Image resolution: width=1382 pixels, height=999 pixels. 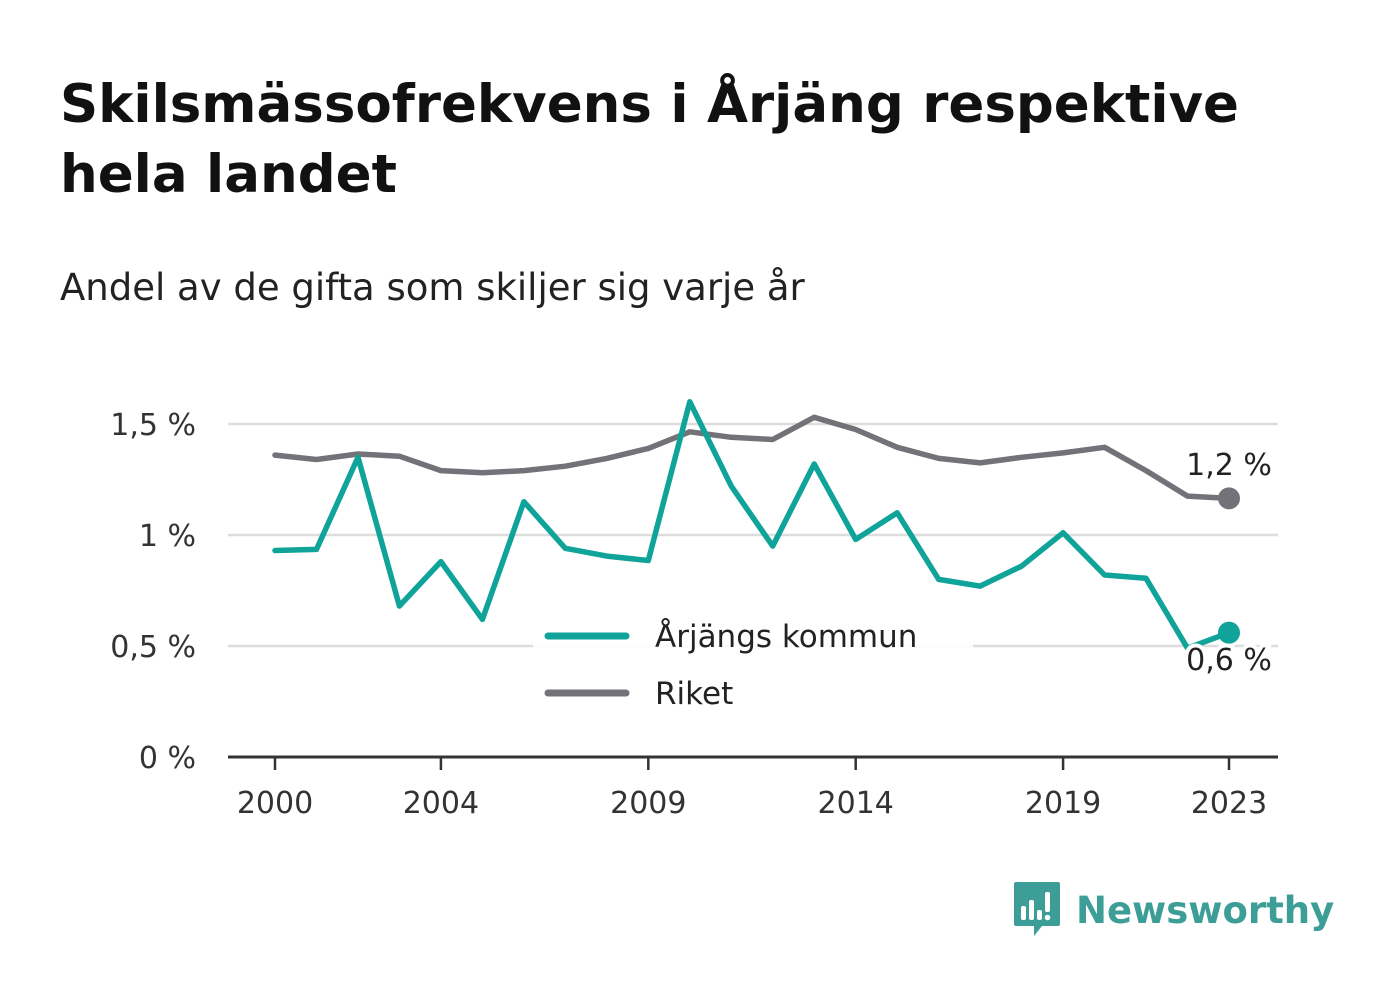 What do you see at coordinates (275, 803) in the screenshot?
I see `x-tick-label: 2000` at bounding box center [275, 803].